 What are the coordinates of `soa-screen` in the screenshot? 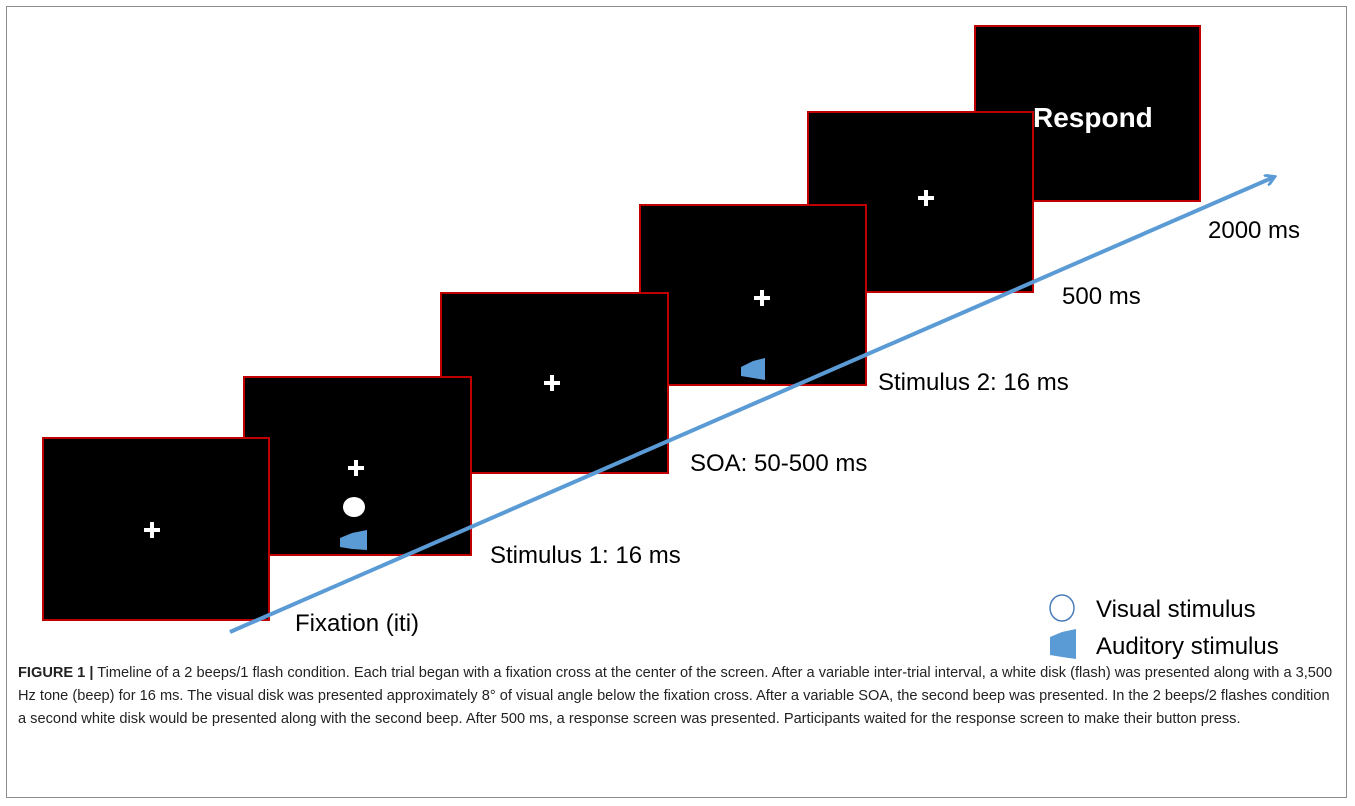 It's located at (554, 383).